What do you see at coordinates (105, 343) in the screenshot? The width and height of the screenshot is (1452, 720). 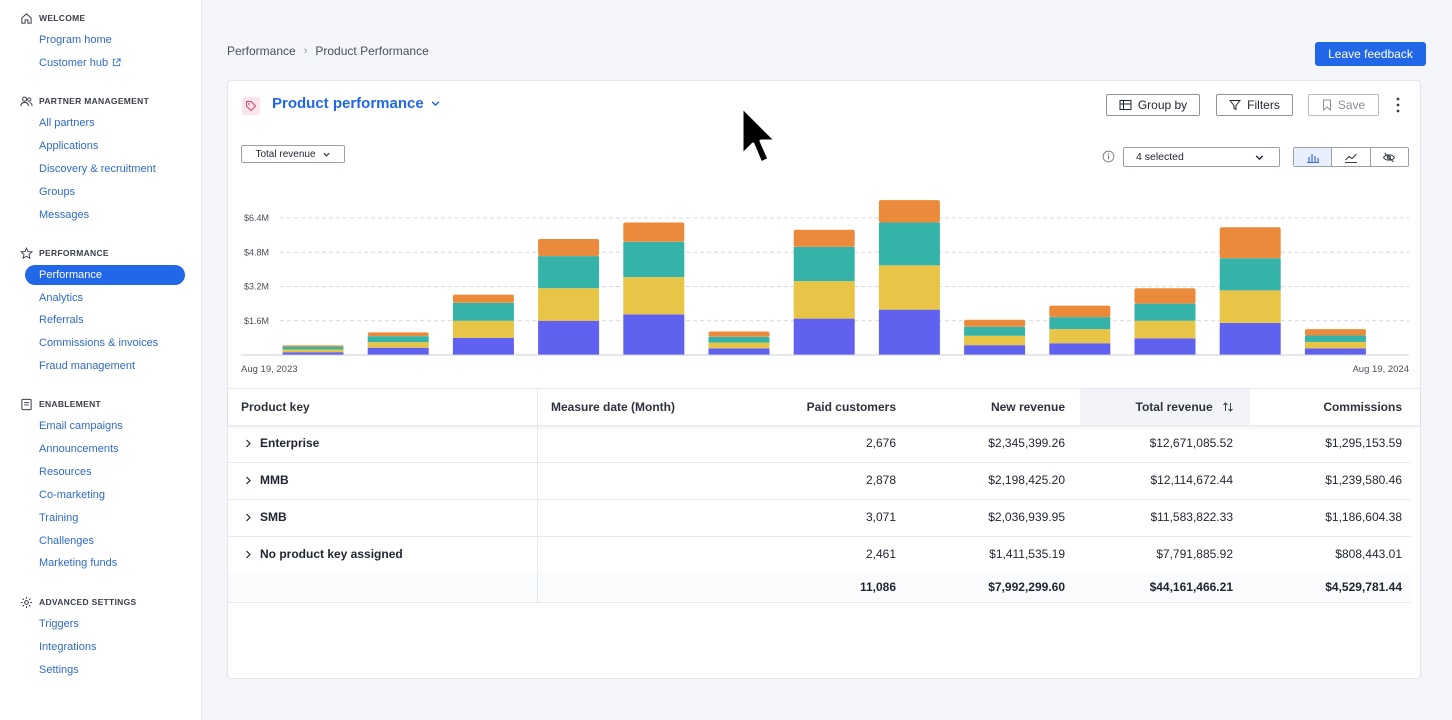 I see `sidebar-item-commissions: Commissions & invoices` at bounding box center [105, 343].